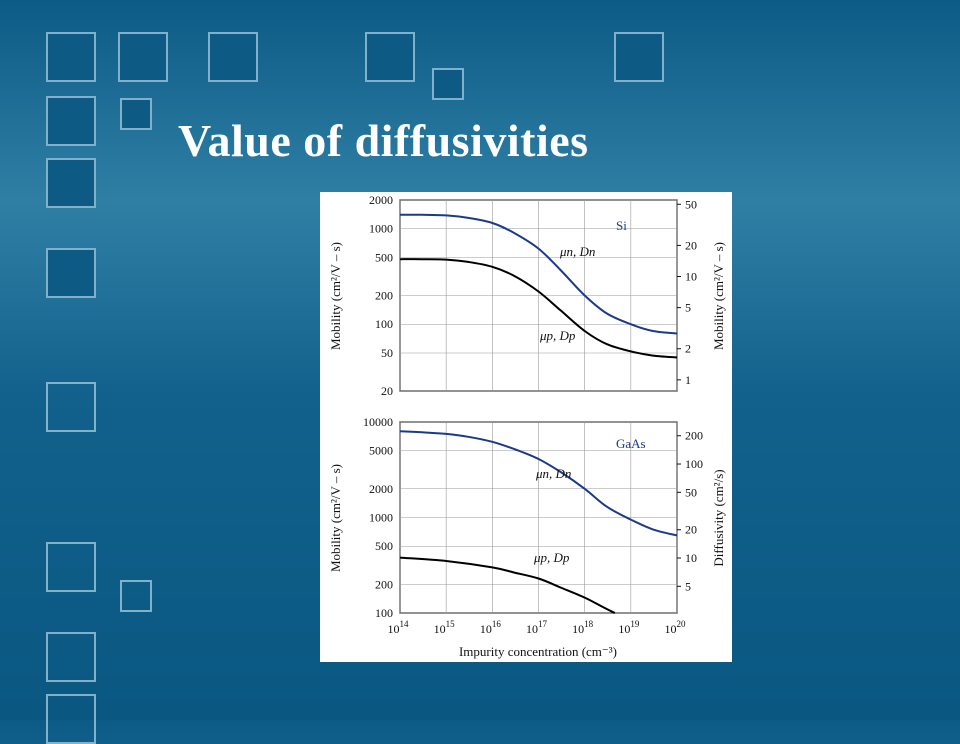 The height and width of the screenshot is (744, 960). What do you see at coordinates (399, 627) in the screenshot?
I see `gaas-x-tick-label: 1014` at bounding box center [399, 627].